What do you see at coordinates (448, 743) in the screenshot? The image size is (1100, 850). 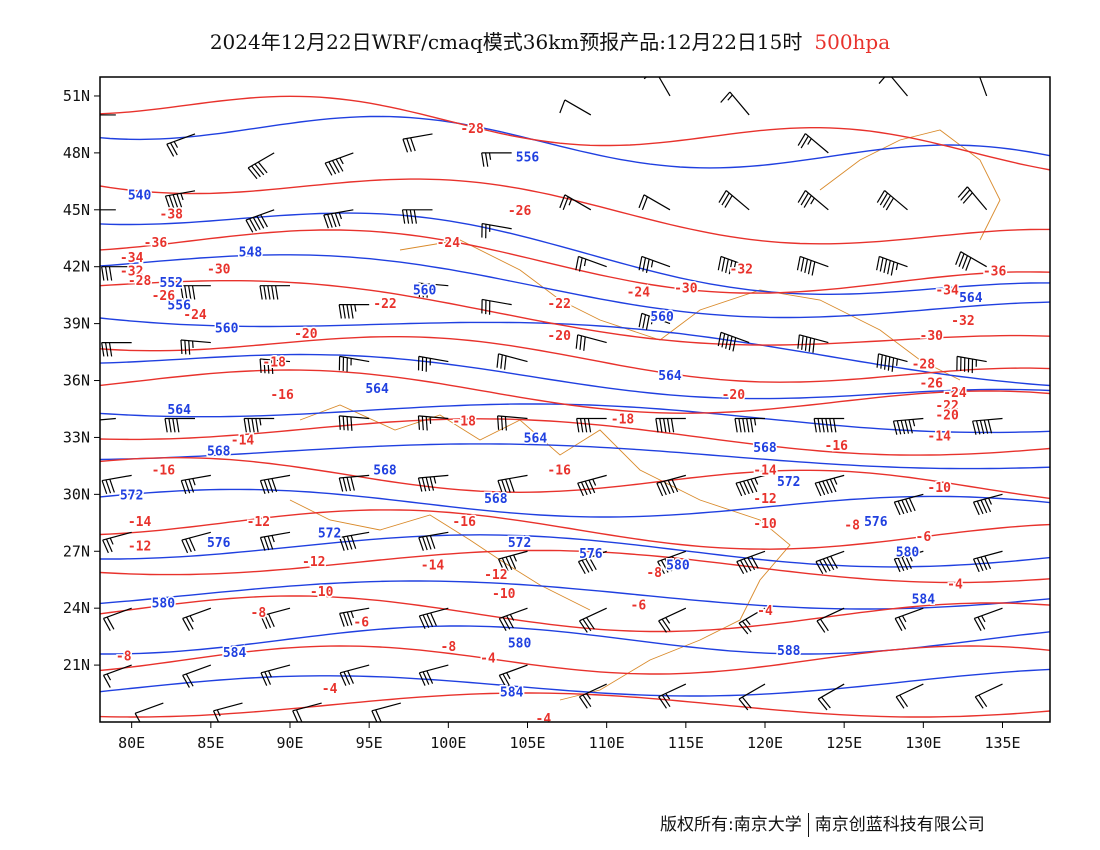 I see `lon-tick-label: 100E` at bounding box center [448, 743].